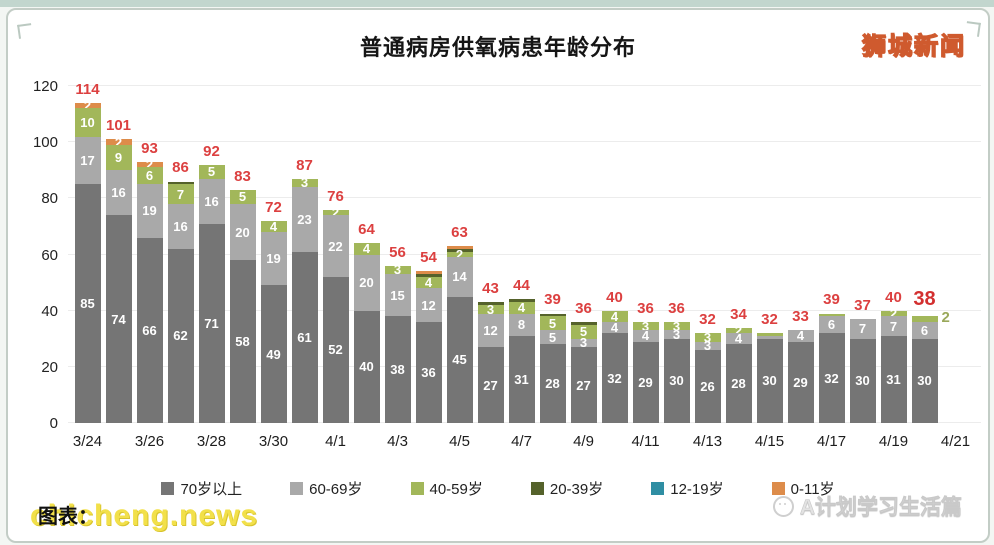 Image resolution: width=994 pixels, height=545 pixels. Describe the element at coordinates (211, 293) in the screenshot. I see `stacked-bar-3/28: 71 16 5` at that location.